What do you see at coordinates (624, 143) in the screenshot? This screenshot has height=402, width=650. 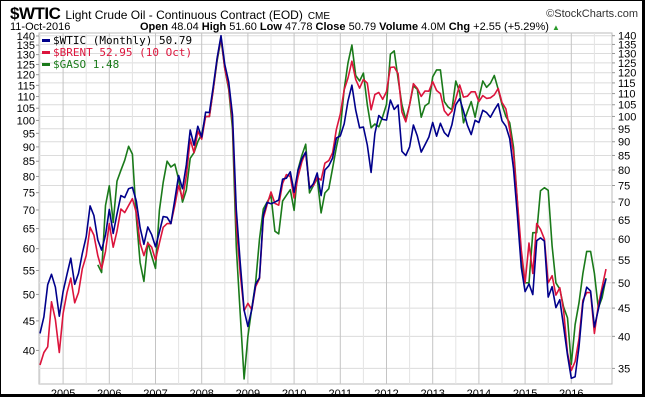 I see `right-axis-label: 90` at bounding box center [624, 143].